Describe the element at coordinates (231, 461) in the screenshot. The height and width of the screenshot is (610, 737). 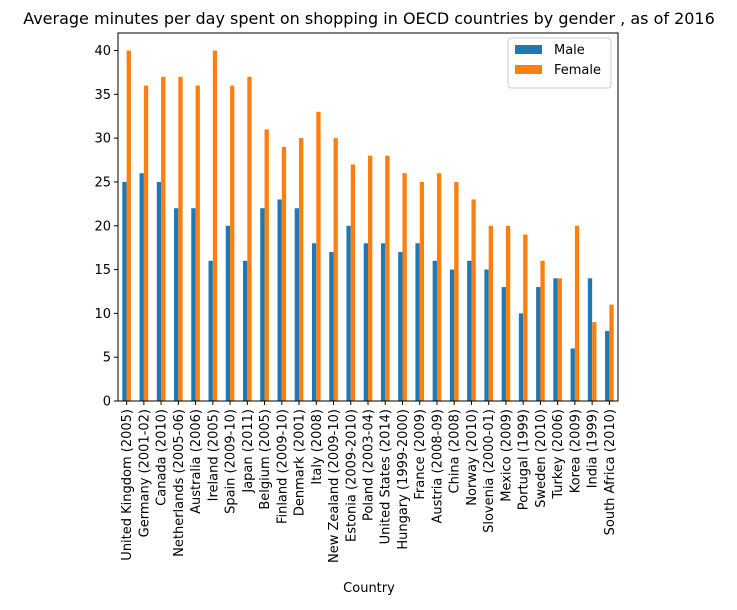
I see `x-tick-label-6: Spain (2009-10)` at that location.